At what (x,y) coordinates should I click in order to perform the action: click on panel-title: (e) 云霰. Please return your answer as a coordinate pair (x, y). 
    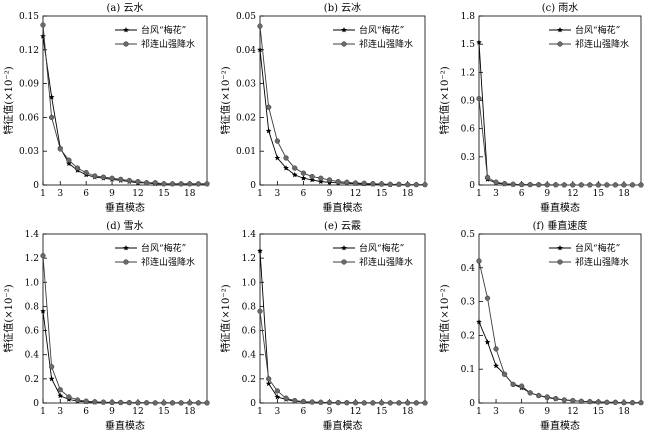
    Looking at the image, I should click on (342, 226).